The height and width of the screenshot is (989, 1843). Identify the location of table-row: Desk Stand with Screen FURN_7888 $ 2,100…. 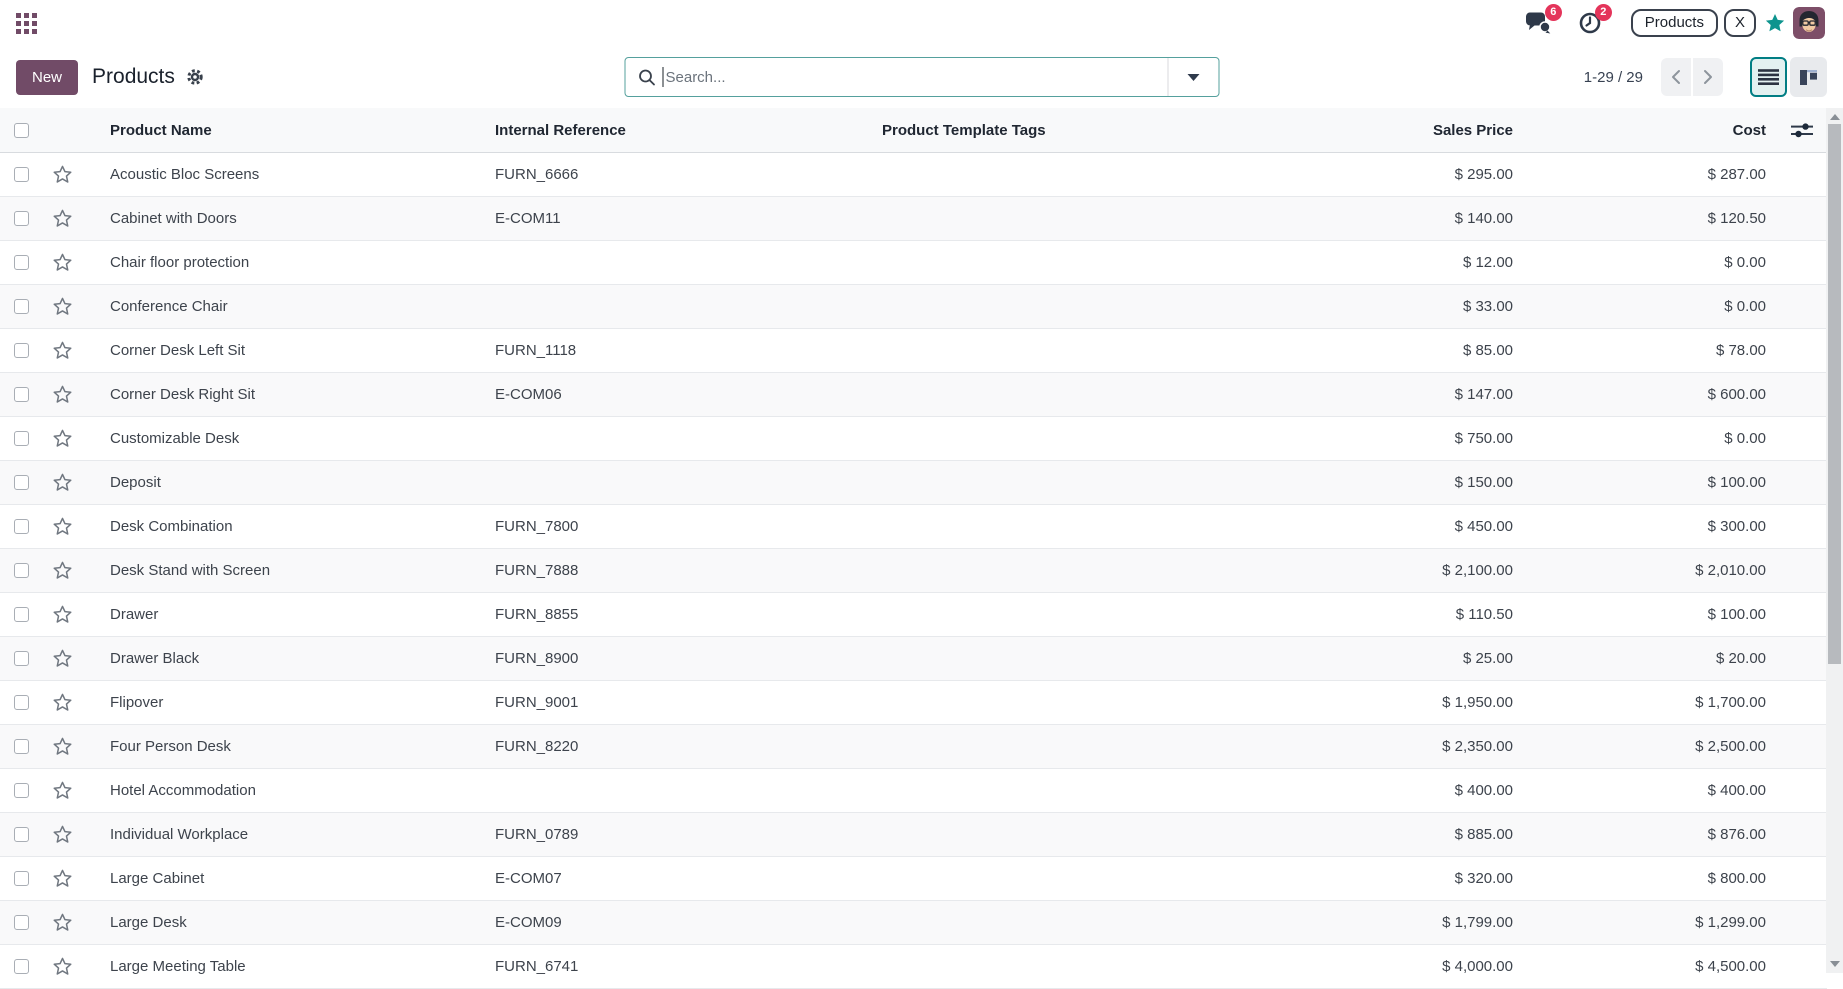
(913, 571).